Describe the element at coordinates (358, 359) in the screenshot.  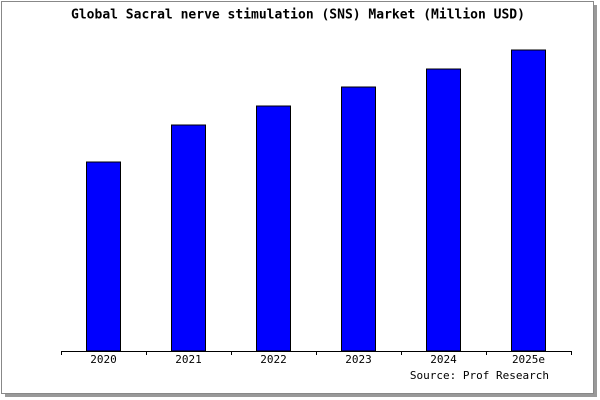
I see `x-tick-label: 2023` at that location.